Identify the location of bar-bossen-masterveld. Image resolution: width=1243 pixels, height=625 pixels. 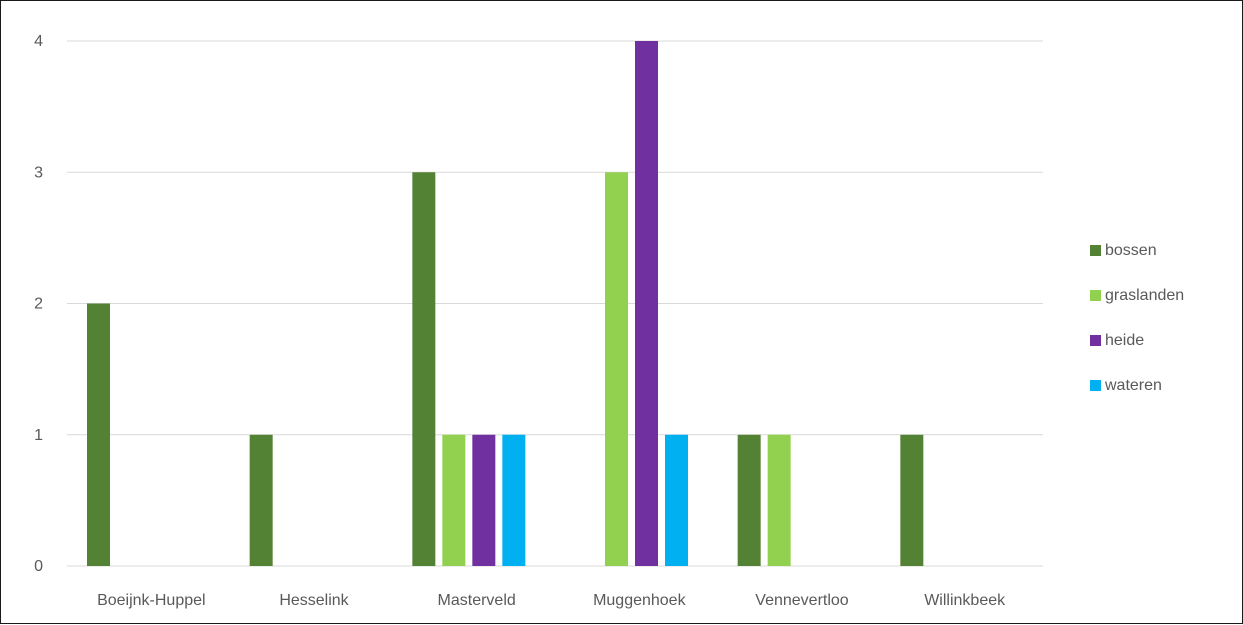
(424, 369).